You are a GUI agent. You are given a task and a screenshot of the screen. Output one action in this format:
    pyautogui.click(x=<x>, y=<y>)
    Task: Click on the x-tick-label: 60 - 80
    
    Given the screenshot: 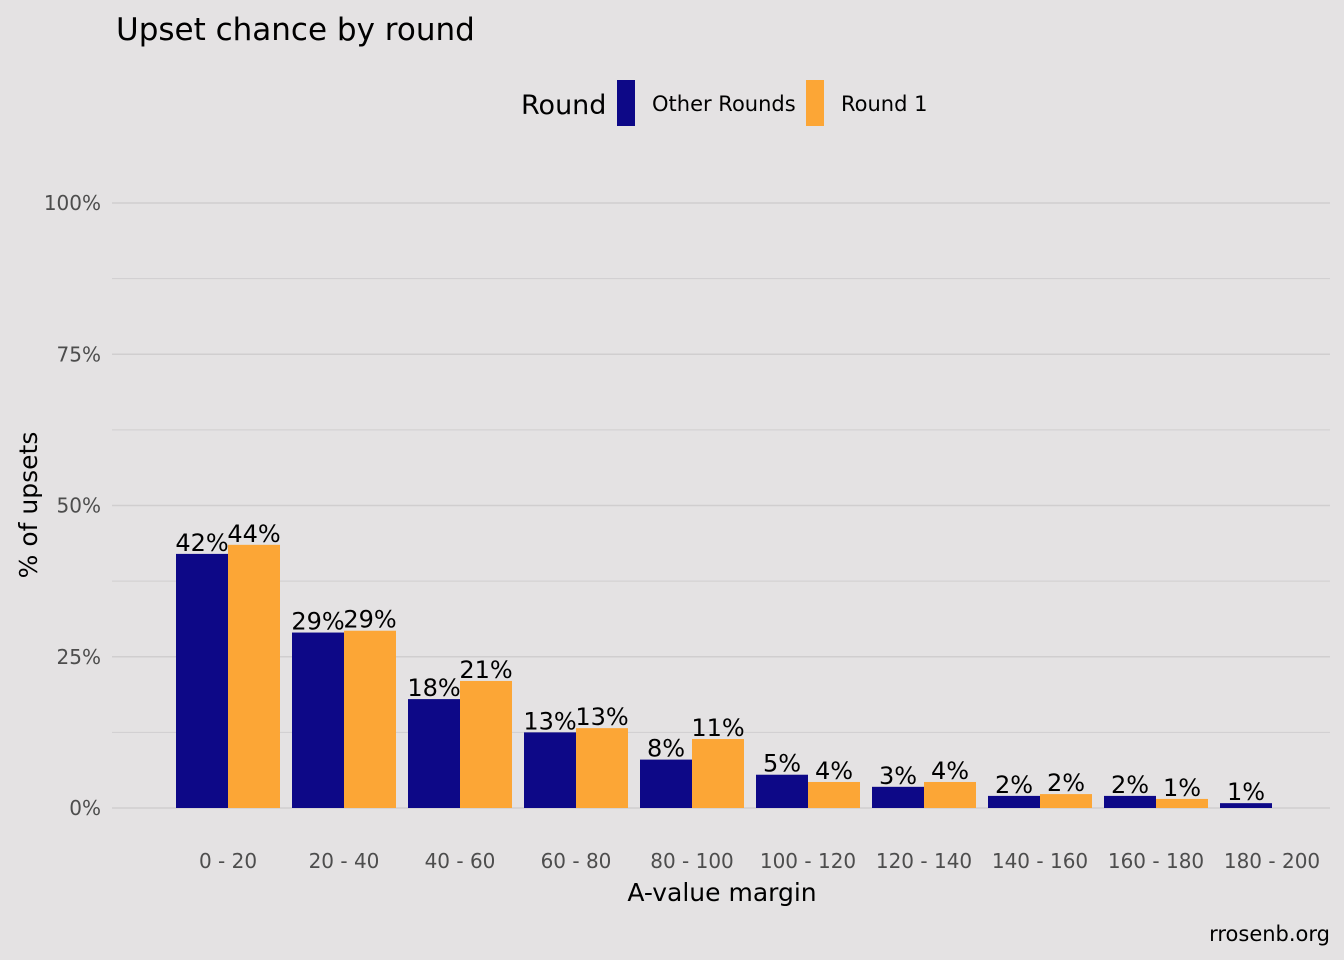 What is the action you would take?
    pyautogui.click(x=576, y=861)
    